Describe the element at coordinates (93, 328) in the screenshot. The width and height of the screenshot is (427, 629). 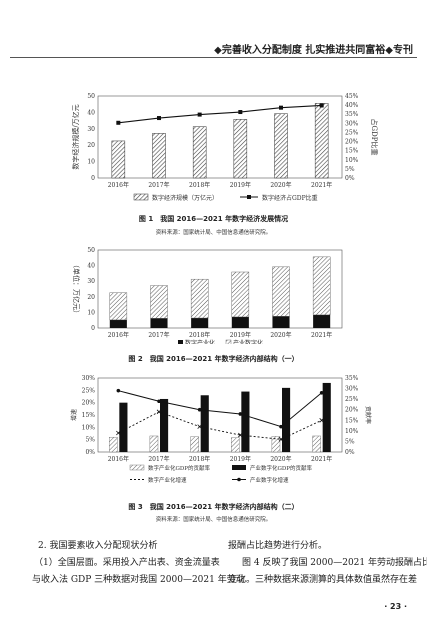
I see `y-tick-label: 0` at that location.